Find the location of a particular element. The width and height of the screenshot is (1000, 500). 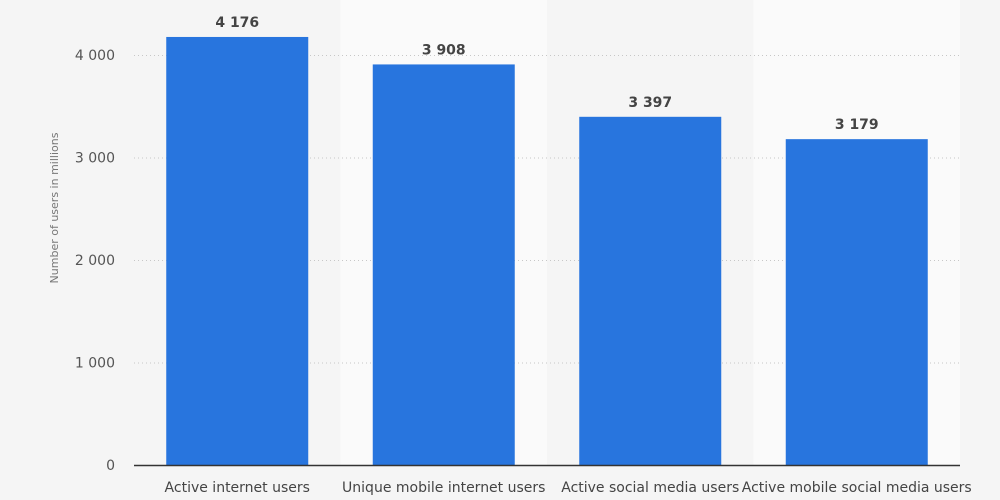

y-tick-label: 1 000 is located at coordinates (95, 364).